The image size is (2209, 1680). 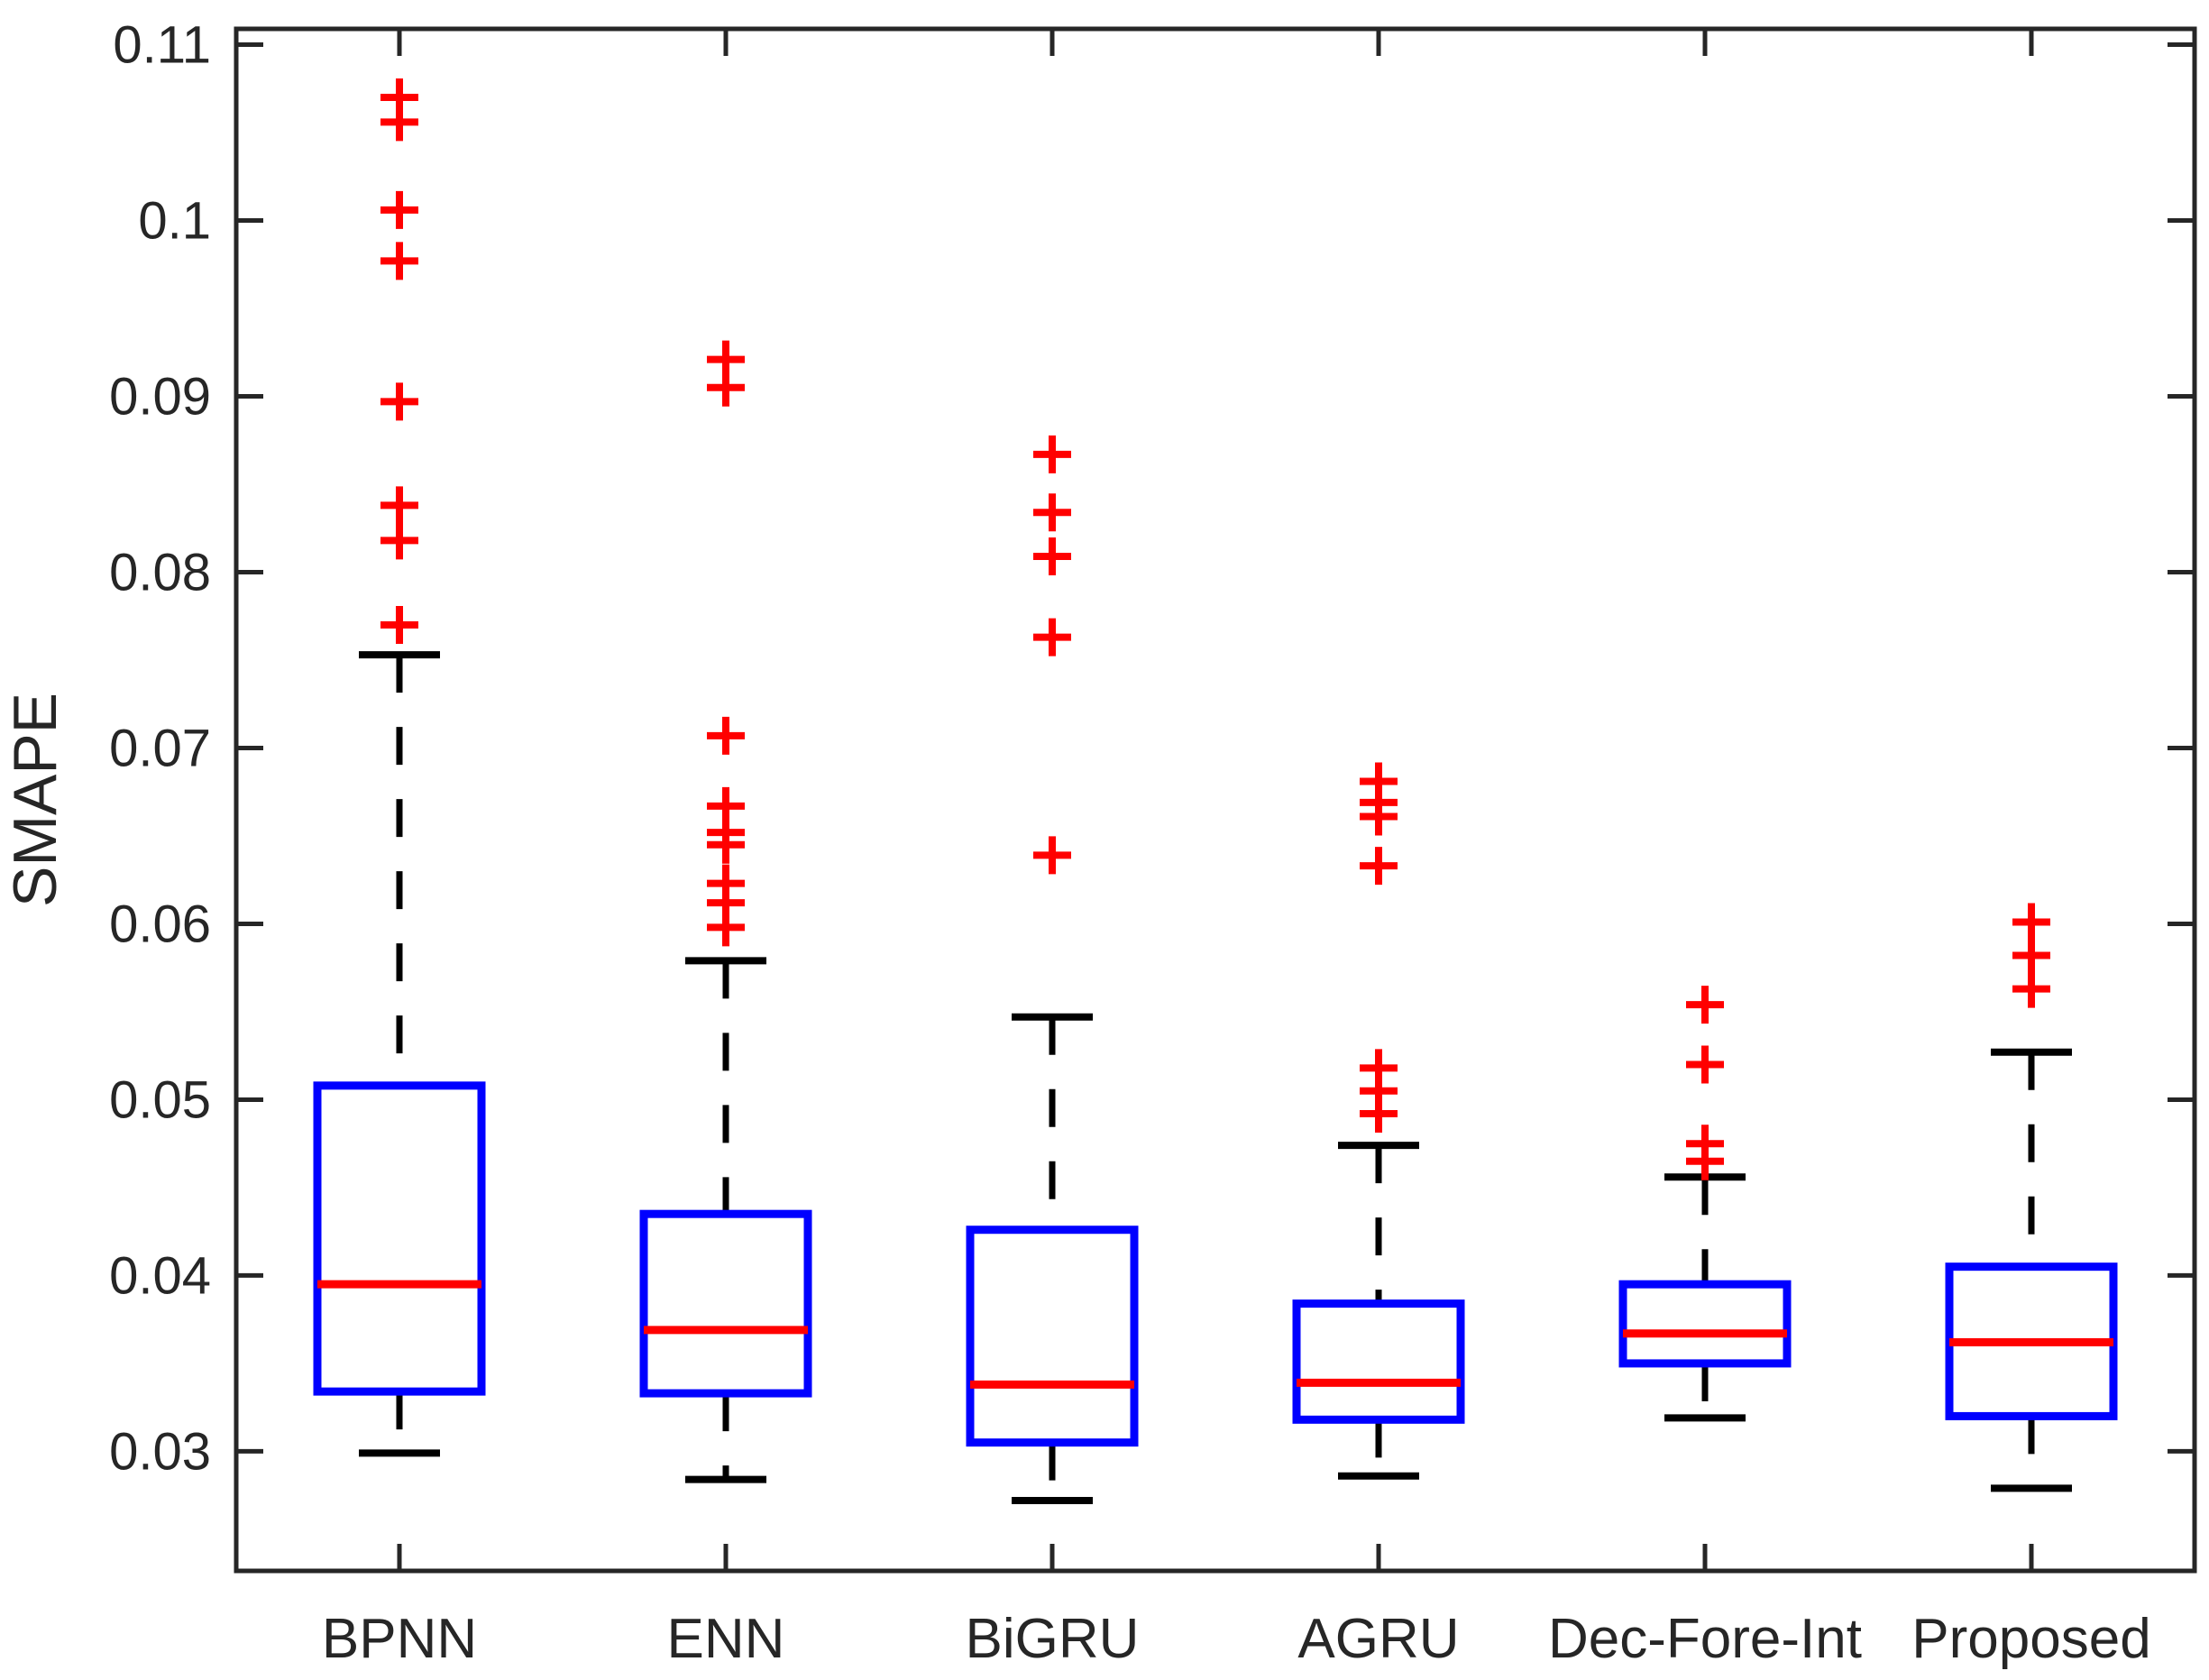 What do you see at coordinates (162, 46) in the screenshot?
I see `y-axis-tick-label: 0.11` at bounding box center [162, 46].